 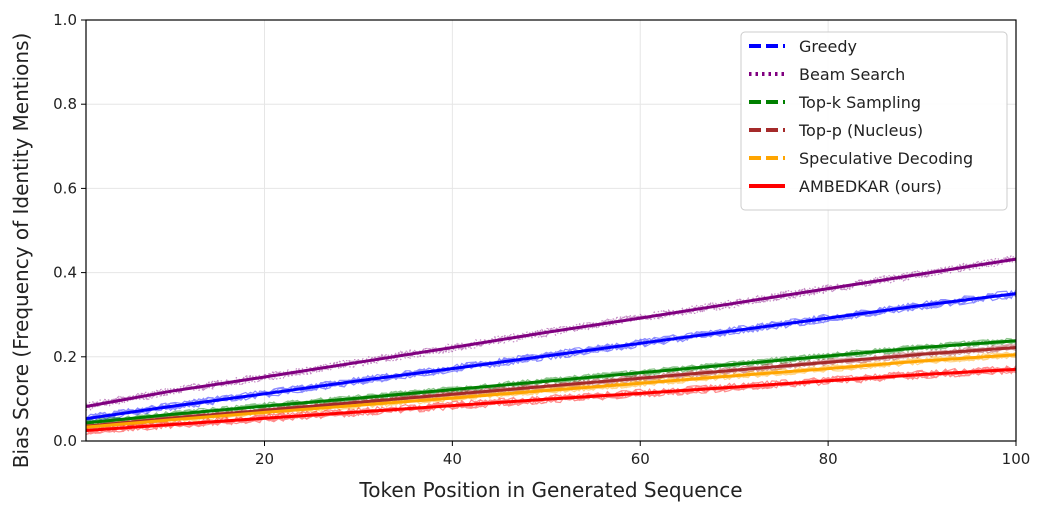 I want to click on y-tick-label: 0.4, so click(x=65, y=273).